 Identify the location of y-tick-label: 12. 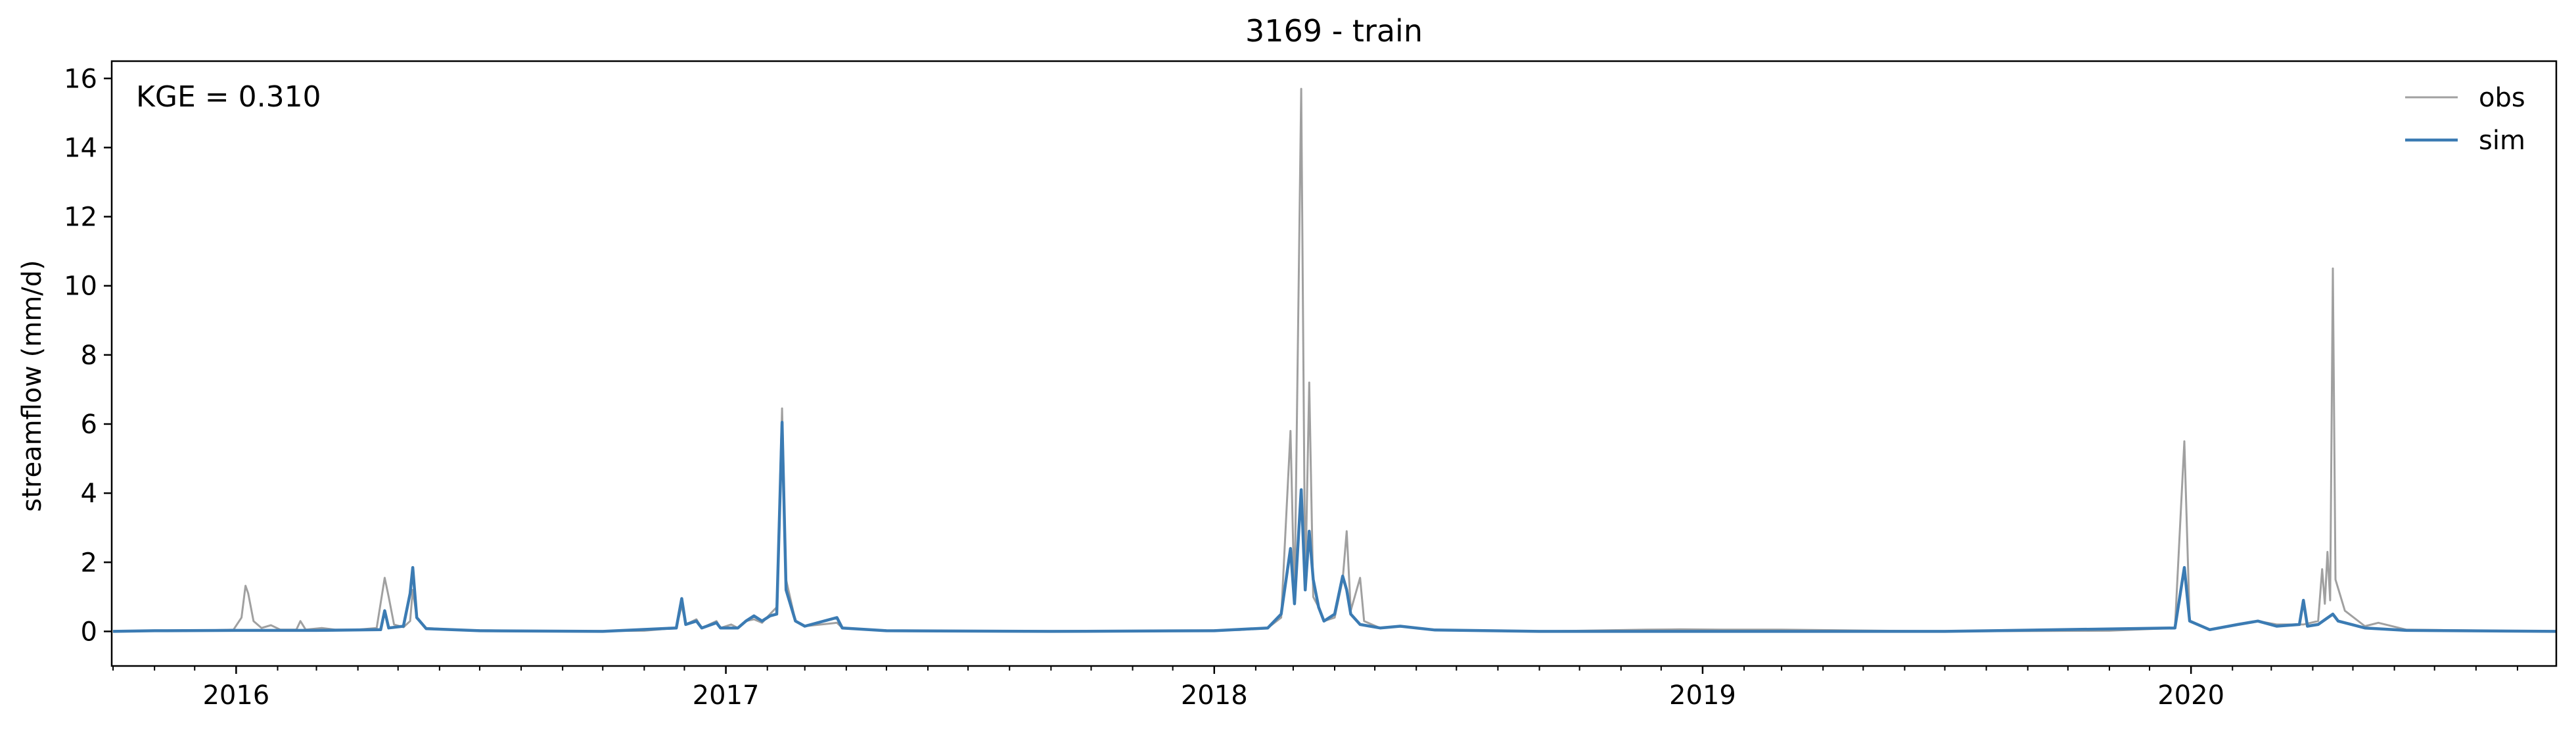
(81, 217).